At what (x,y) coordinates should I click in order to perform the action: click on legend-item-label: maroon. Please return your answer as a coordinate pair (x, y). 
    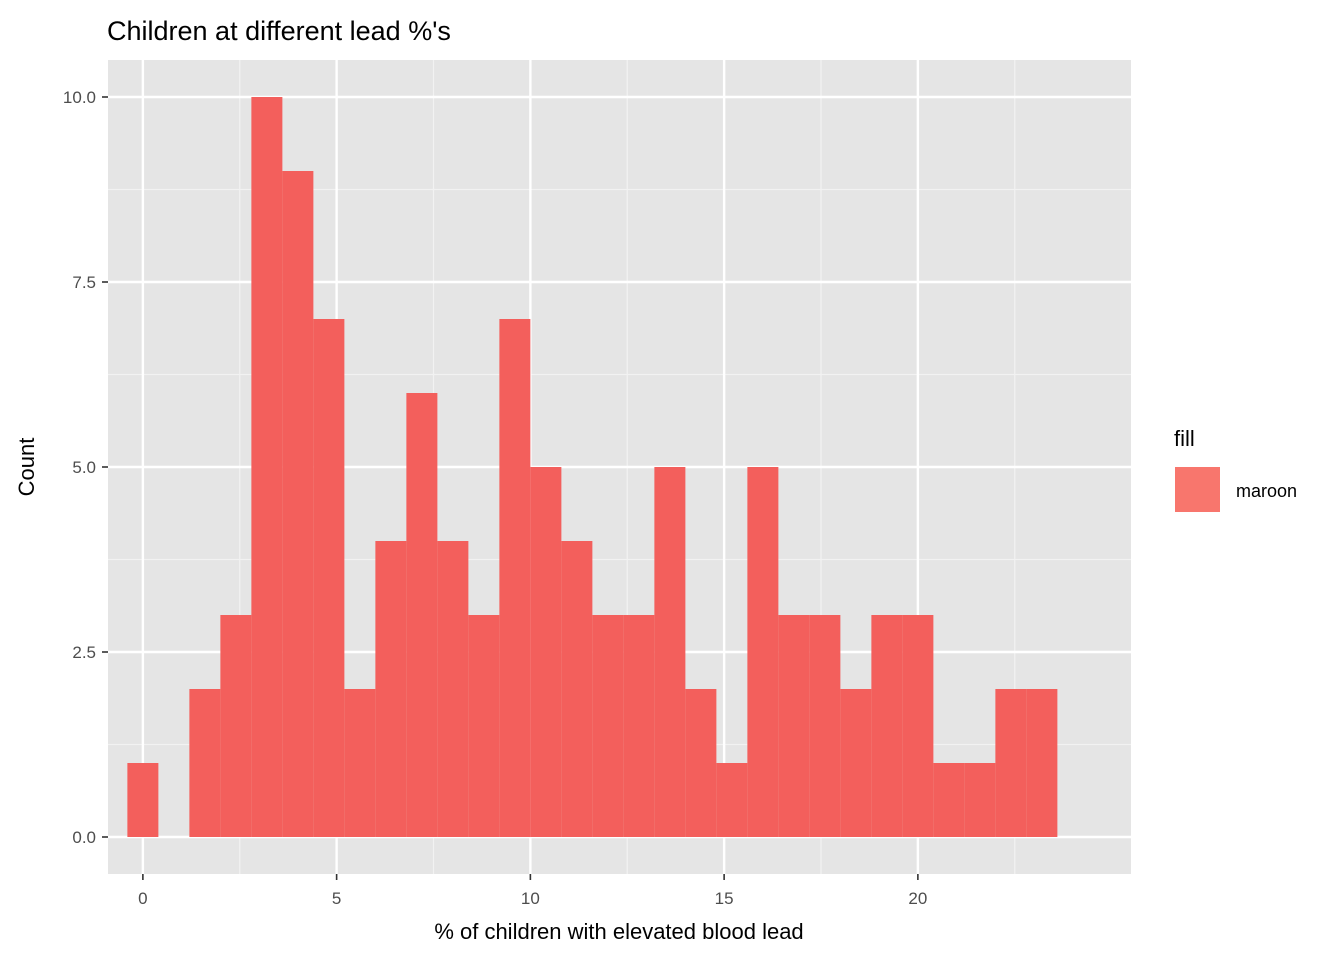
    Looking at the image, I should click on (1266, 491).